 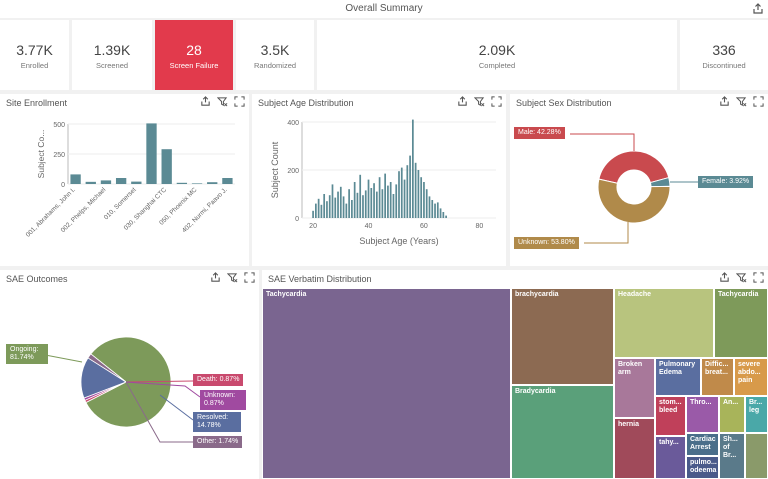 What do you see at coordinates (107, 368) in the screenshot?
I see `pie-slice` at bounding box center [107, 368].